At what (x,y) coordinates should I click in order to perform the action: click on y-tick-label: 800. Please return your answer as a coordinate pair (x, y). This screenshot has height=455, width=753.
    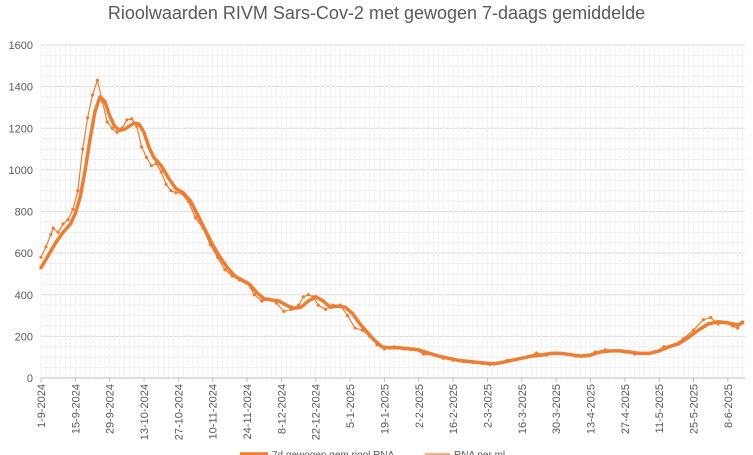
    Looking at the image, I should click on (24, 213).